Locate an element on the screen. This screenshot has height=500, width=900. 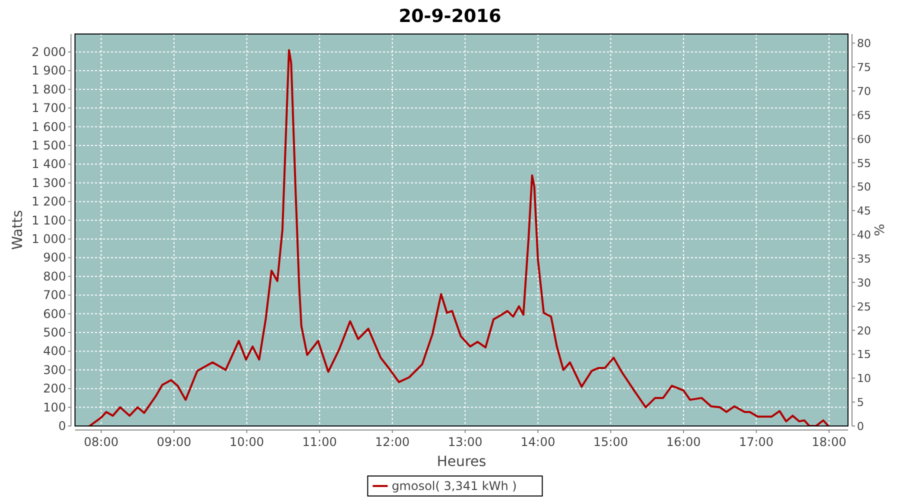
x-tick-label: 18:00 is located at coordinates (829, 442).